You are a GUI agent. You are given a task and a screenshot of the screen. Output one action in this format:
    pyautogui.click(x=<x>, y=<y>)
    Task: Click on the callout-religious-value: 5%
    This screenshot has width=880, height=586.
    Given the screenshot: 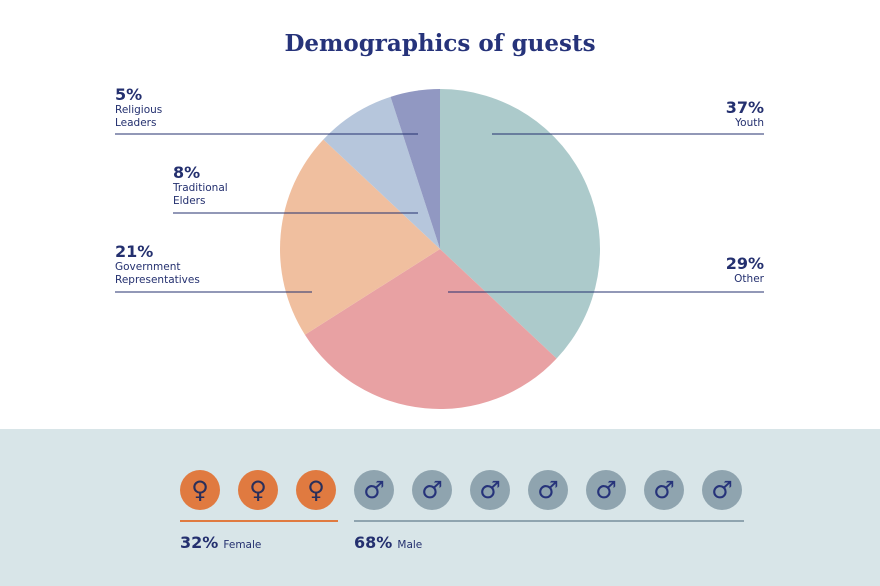 What is the action you would take?
    pyautogui.click(x=129, y=94)
    